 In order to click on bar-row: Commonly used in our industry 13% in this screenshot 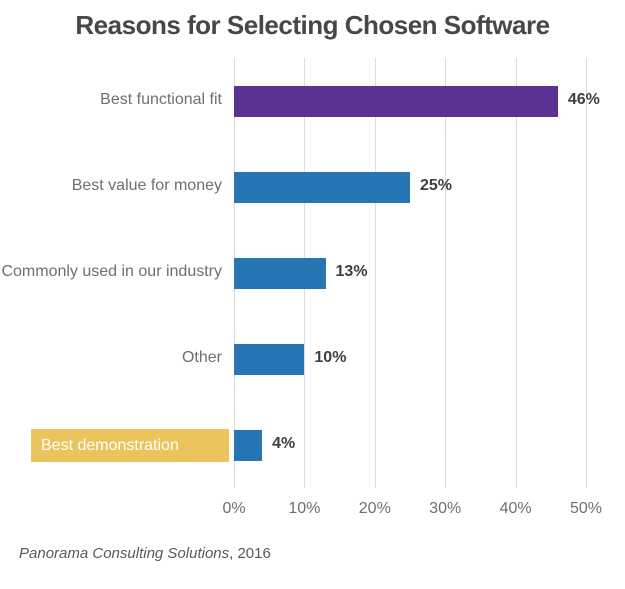, I will do `click(312, 273)`.